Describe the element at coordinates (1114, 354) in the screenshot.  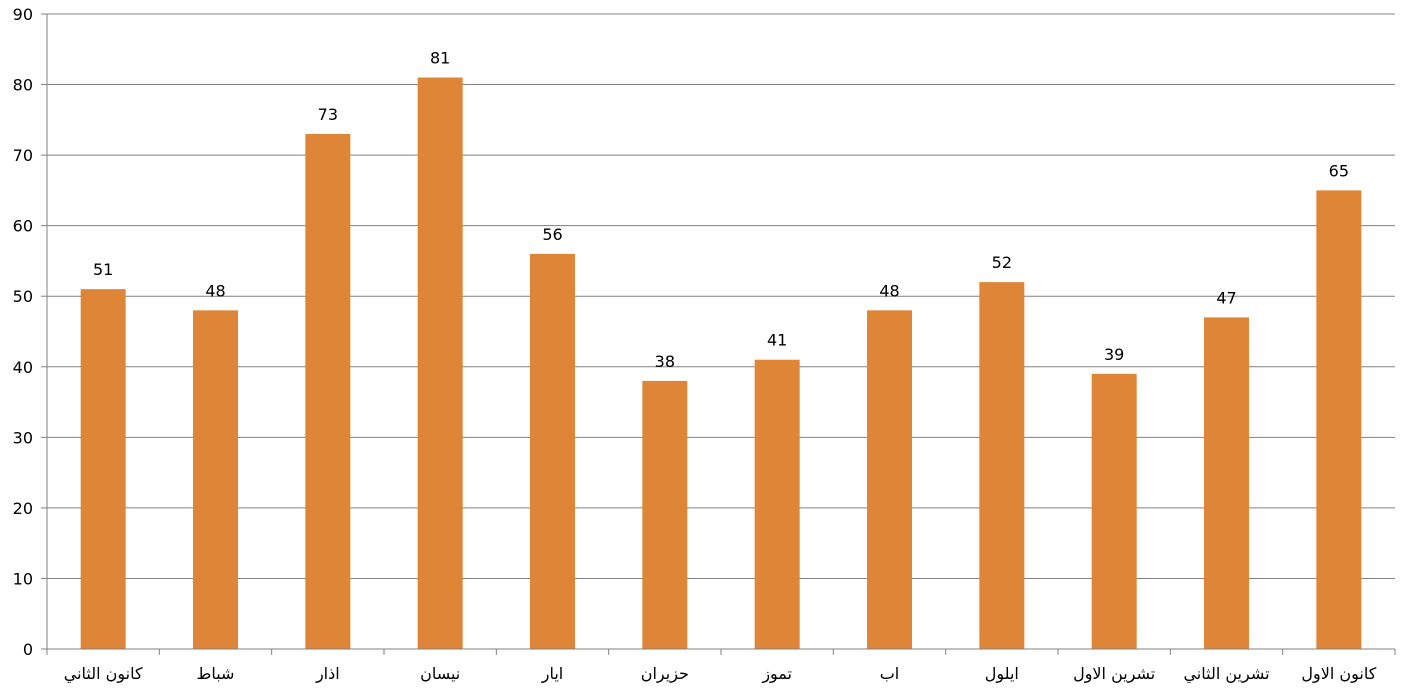
I see `data-label: 39` at that location.